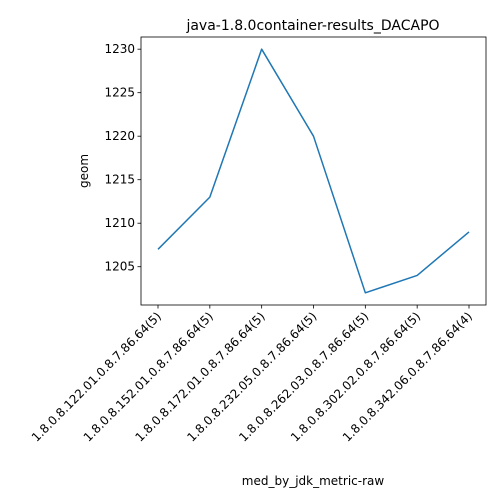 This screenshot has height=500, width=500. What do you see at coordinates (119, 180) in the screenshot?
I see `y-tick-label: 1215` at bounding box center [119, 180].